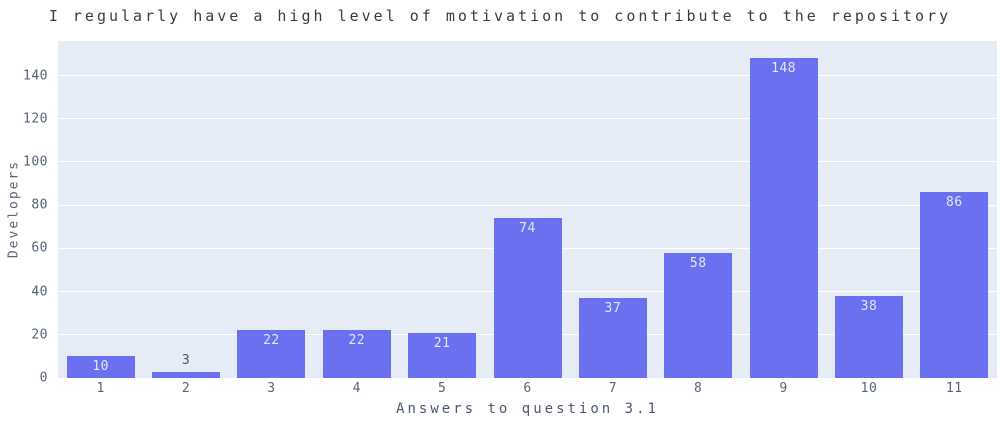  I want to click on bar-1: 10, so click(100, 367).